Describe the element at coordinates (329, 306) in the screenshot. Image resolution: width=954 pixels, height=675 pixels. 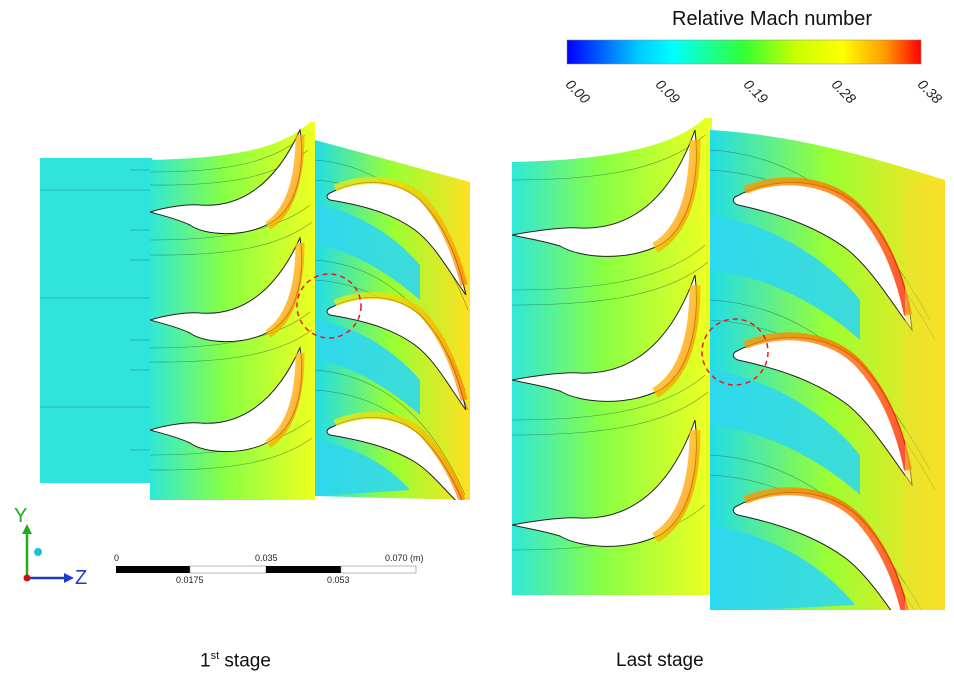
I see `first-stage-highlight-circle` at that location.